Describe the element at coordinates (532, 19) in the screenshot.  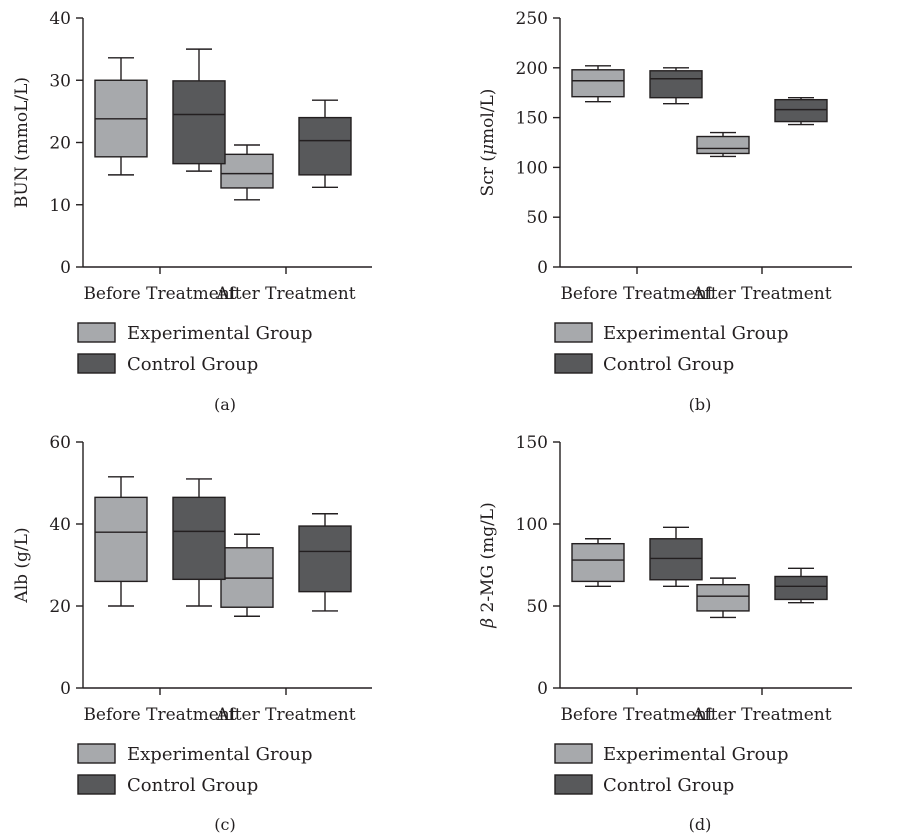
I see `y-tick-label: 250` at that location.